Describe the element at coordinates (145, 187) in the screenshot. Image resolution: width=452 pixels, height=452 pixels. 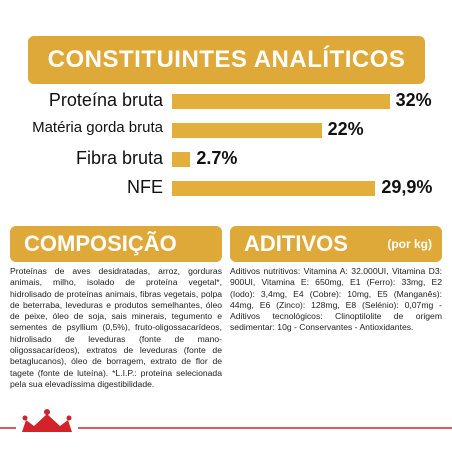
I see `category-label: NFE` at that location.